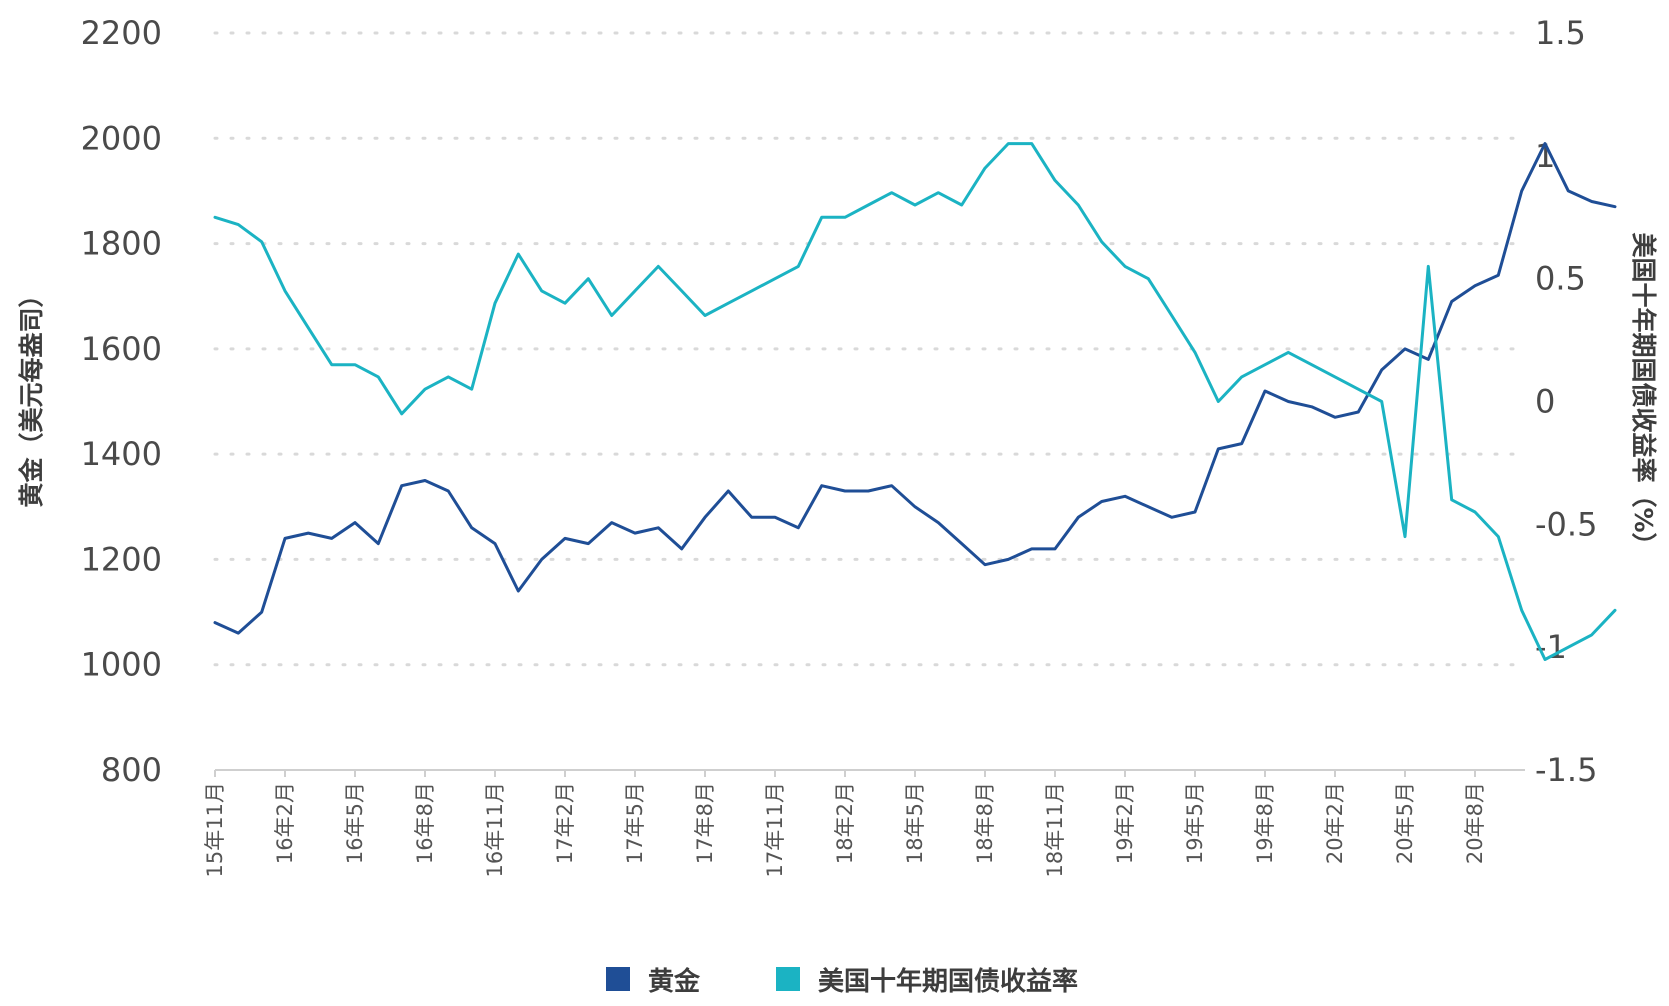  Describe the element at coordinates (705, 823) in the screenshot. I see `x-tick-label: 17年8月` at that location.